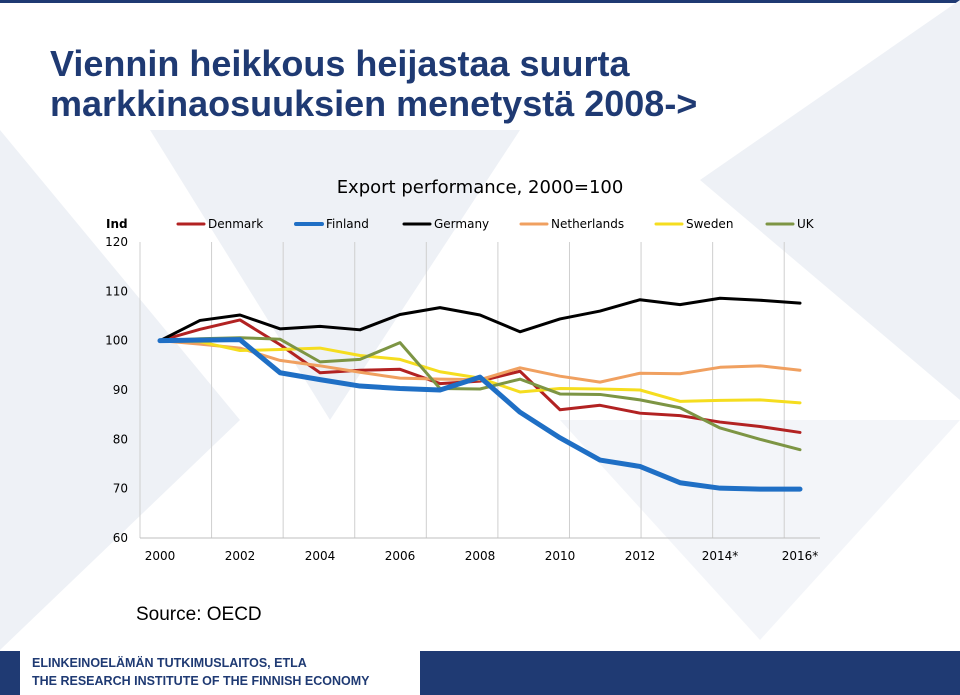 Image resolution: width=960 pixels, height=695 pixels. Describe the element at coordinates (199, 614) in the screenshot. I see `source-note: Source: OECD` at that location.